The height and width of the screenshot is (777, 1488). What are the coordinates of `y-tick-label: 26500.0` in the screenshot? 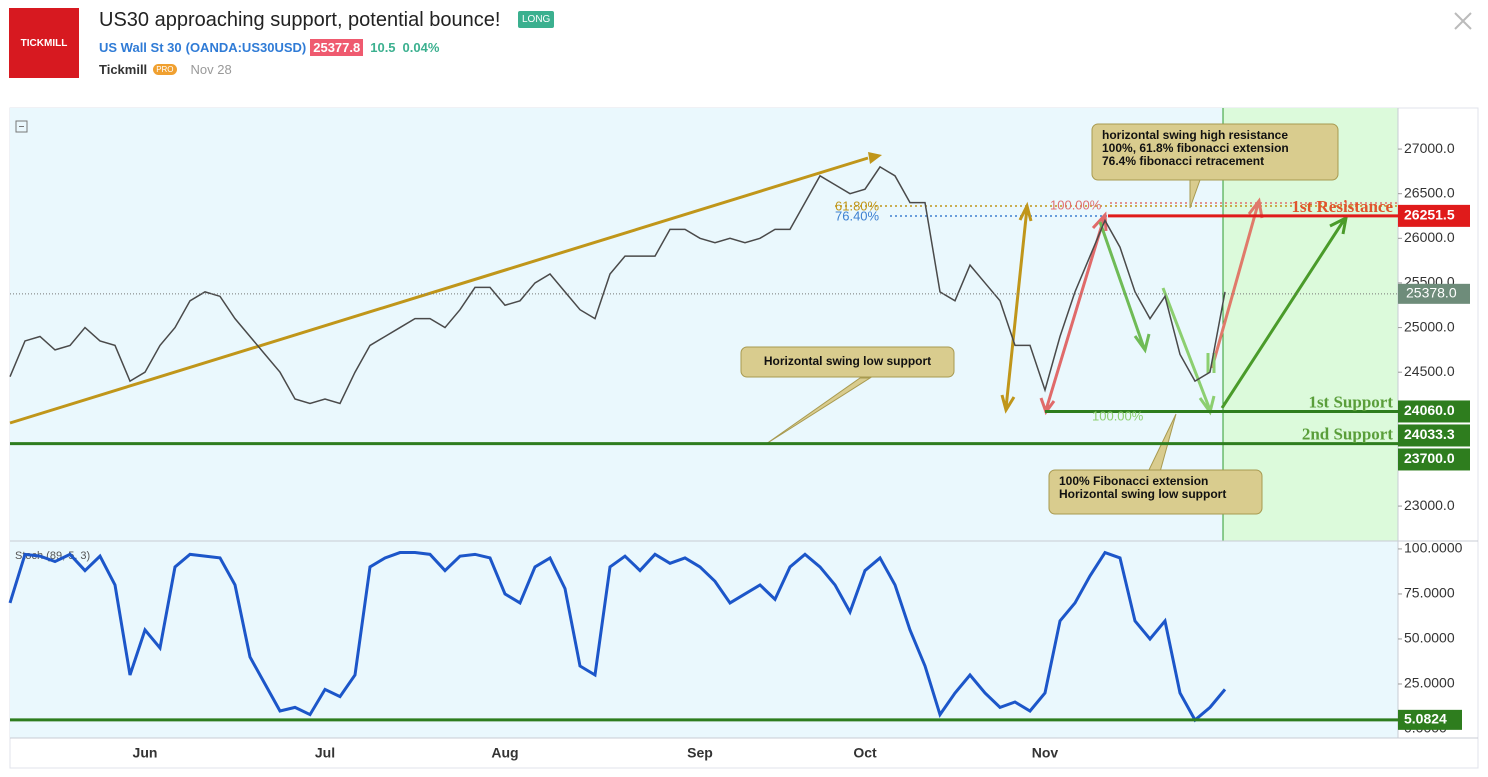 It's located at (1429, 192).